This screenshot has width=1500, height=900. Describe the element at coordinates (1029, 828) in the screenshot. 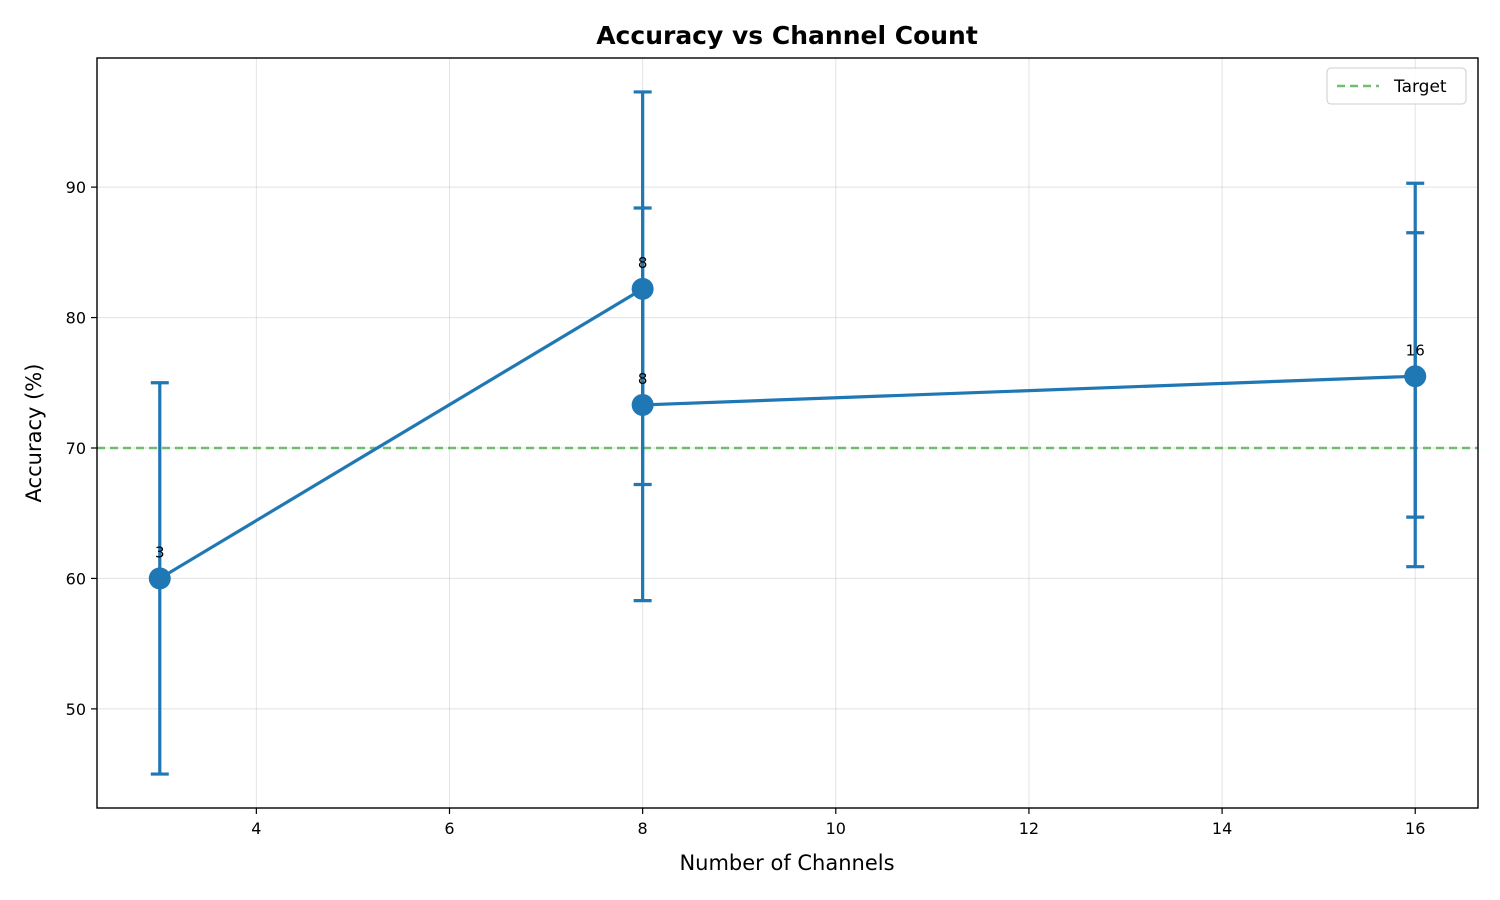

I see `x-tick-label: 12` at that location.